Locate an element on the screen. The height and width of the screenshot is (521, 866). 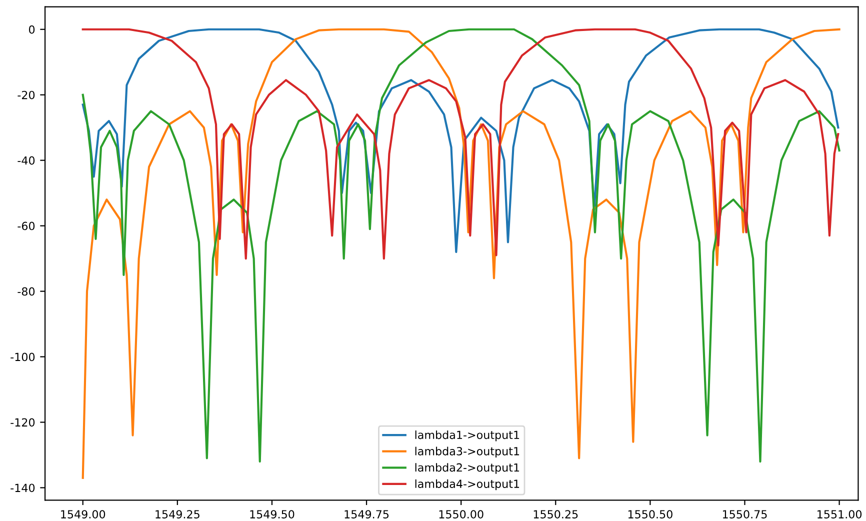
legend-label: lambda2->output1 is located at coordinates (467, 468).